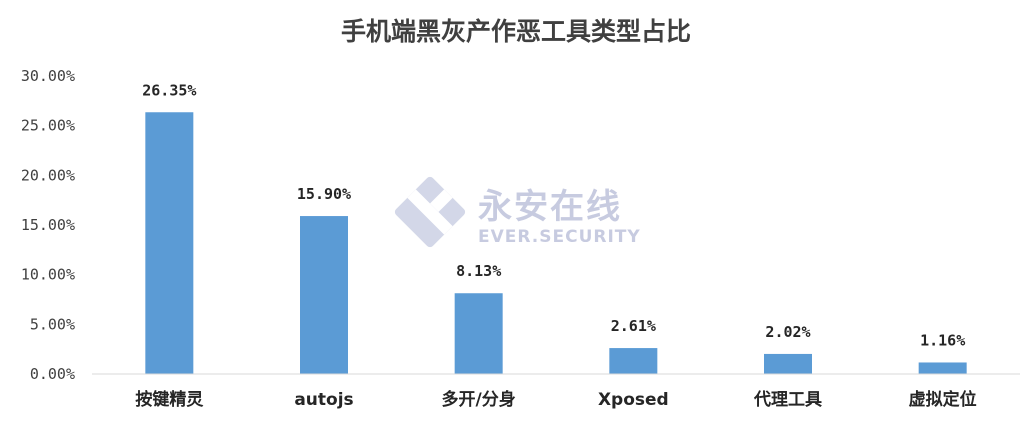 This screenshot has width=1032, height=426. What do you see at coordinates (787, 332) in the screenshot?
I see `data-label: 2.02%` at bounding box center [787, 332].